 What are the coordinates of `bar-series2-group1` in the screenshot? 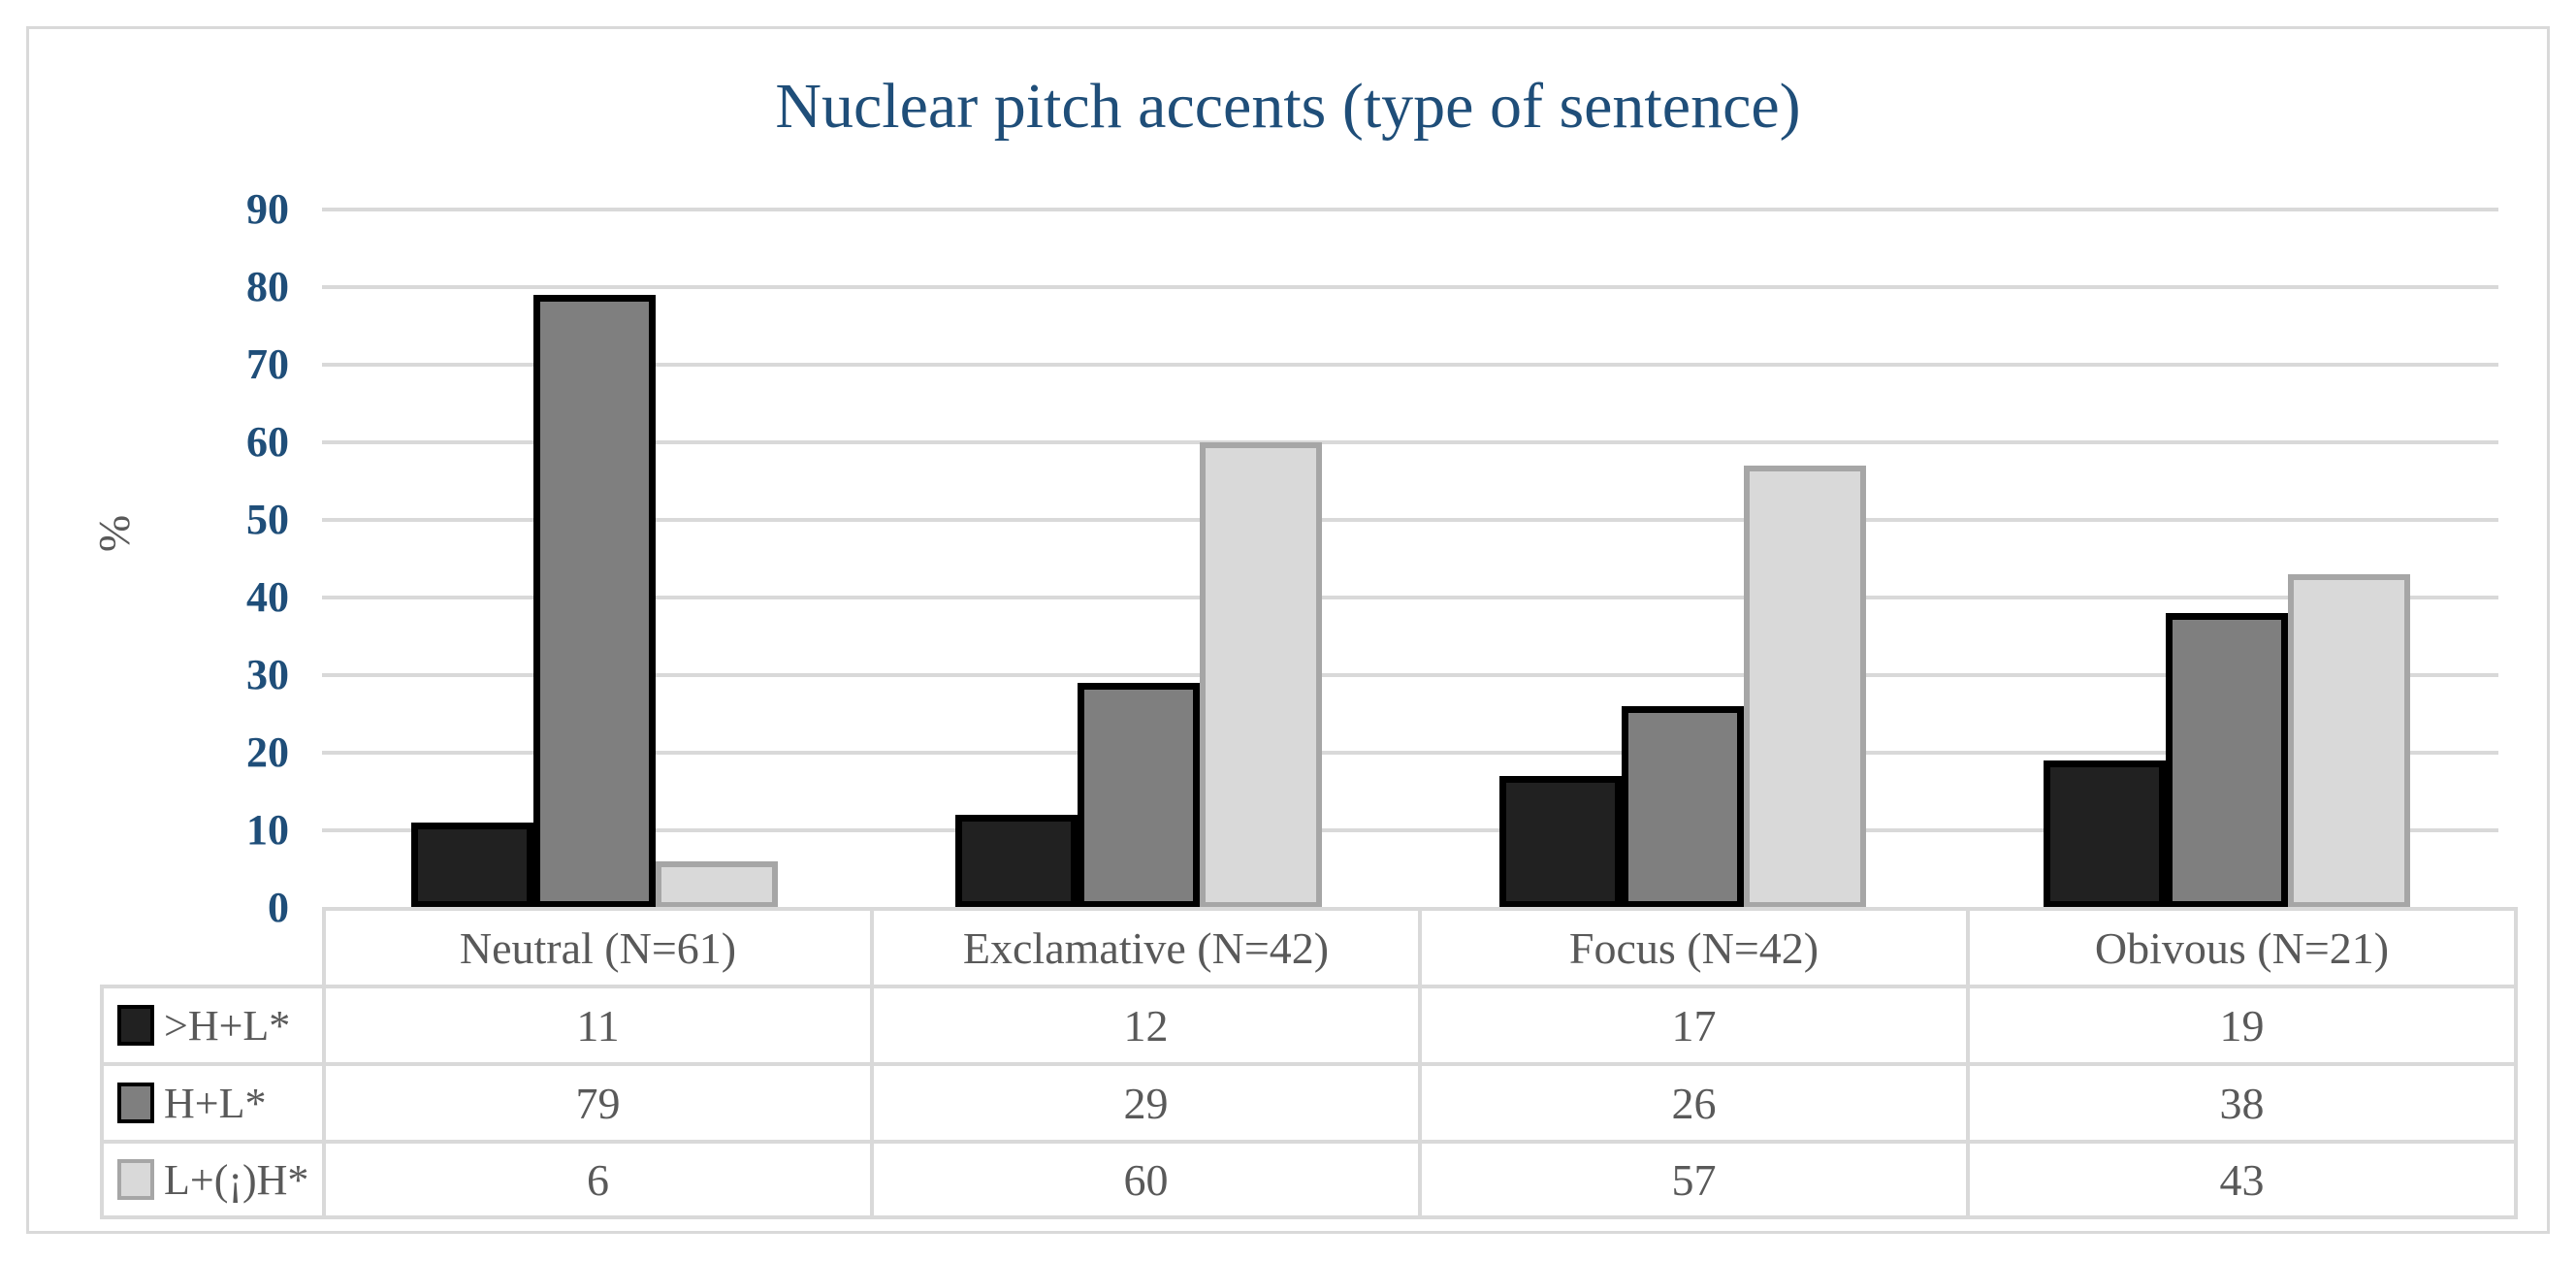 It's located at (594, 601).